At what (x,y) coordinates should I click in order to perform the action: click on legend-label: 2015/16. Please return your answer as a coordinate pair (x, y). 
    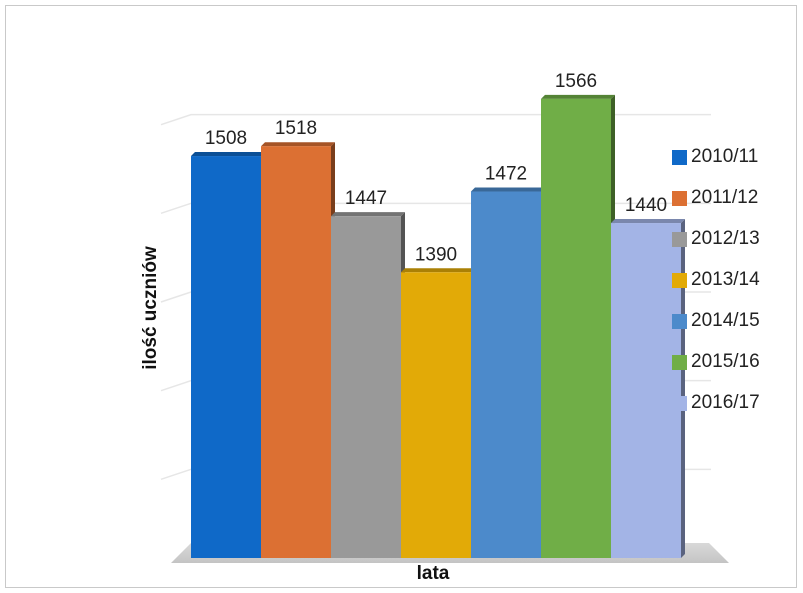
    Looking at the image, I should click on (725, 361).